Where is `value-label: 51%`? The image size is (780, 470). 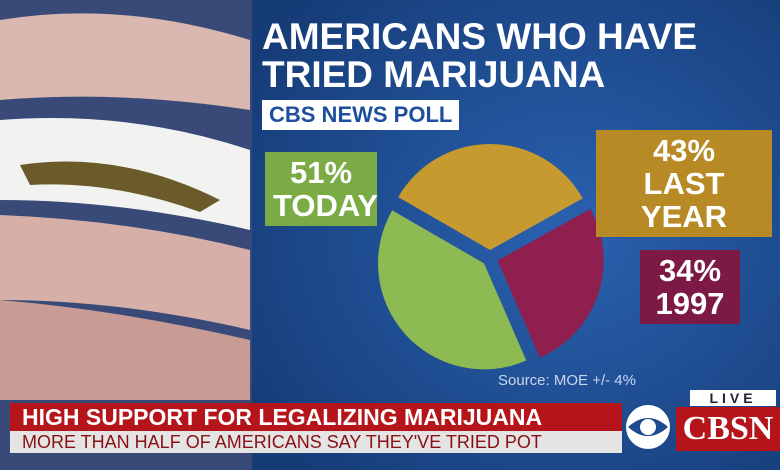
value-label: 51% is located at coordinates (321, 172).